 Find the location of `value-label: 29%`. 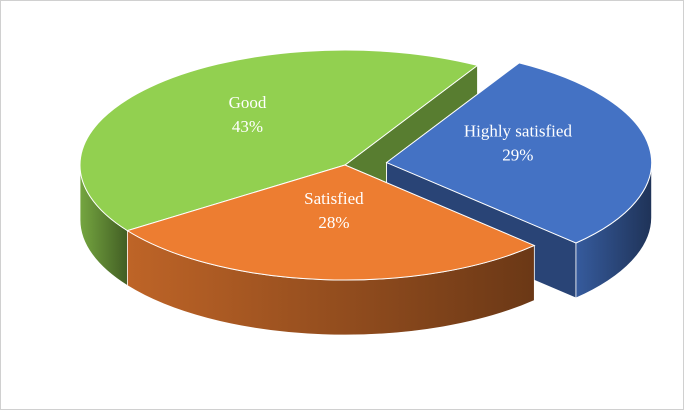

value-label: 29% is located at coordinates (517, 155).